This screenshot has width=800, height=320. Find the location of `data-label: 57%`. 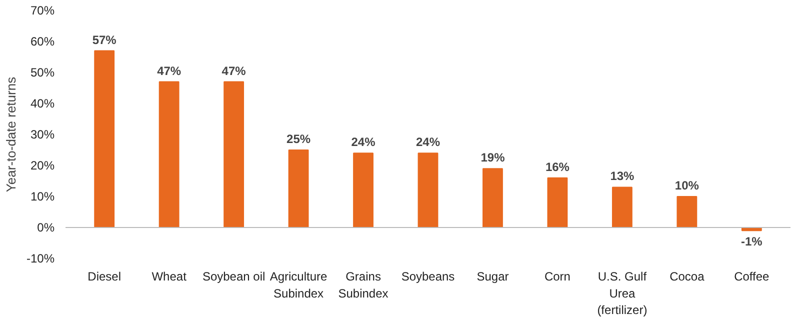

data-label: 57% is located at coordinates (104, 39).